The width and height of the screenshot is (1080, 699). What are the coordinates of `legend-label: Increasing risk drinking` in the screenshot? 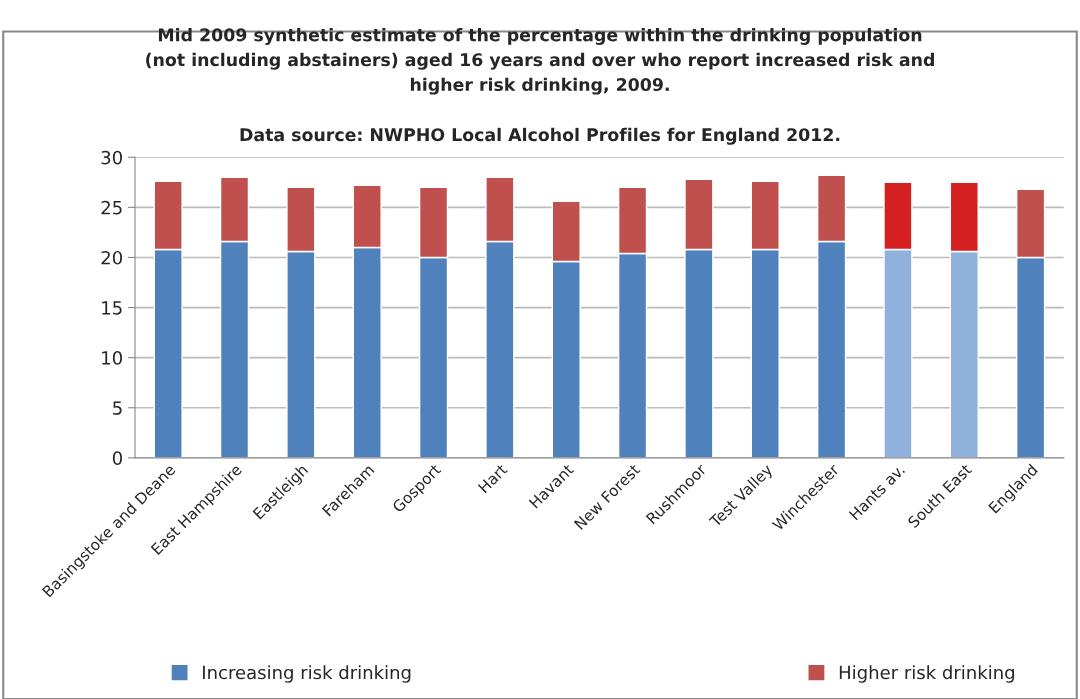 It's located at (307, 674).